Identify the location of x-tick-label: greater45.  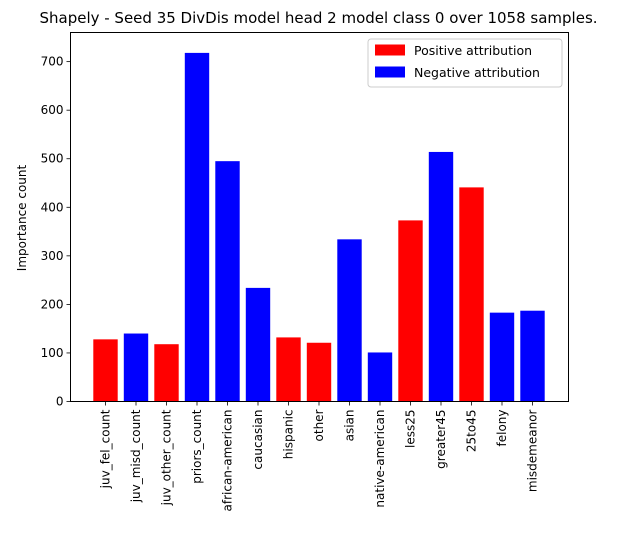
(441, 439).